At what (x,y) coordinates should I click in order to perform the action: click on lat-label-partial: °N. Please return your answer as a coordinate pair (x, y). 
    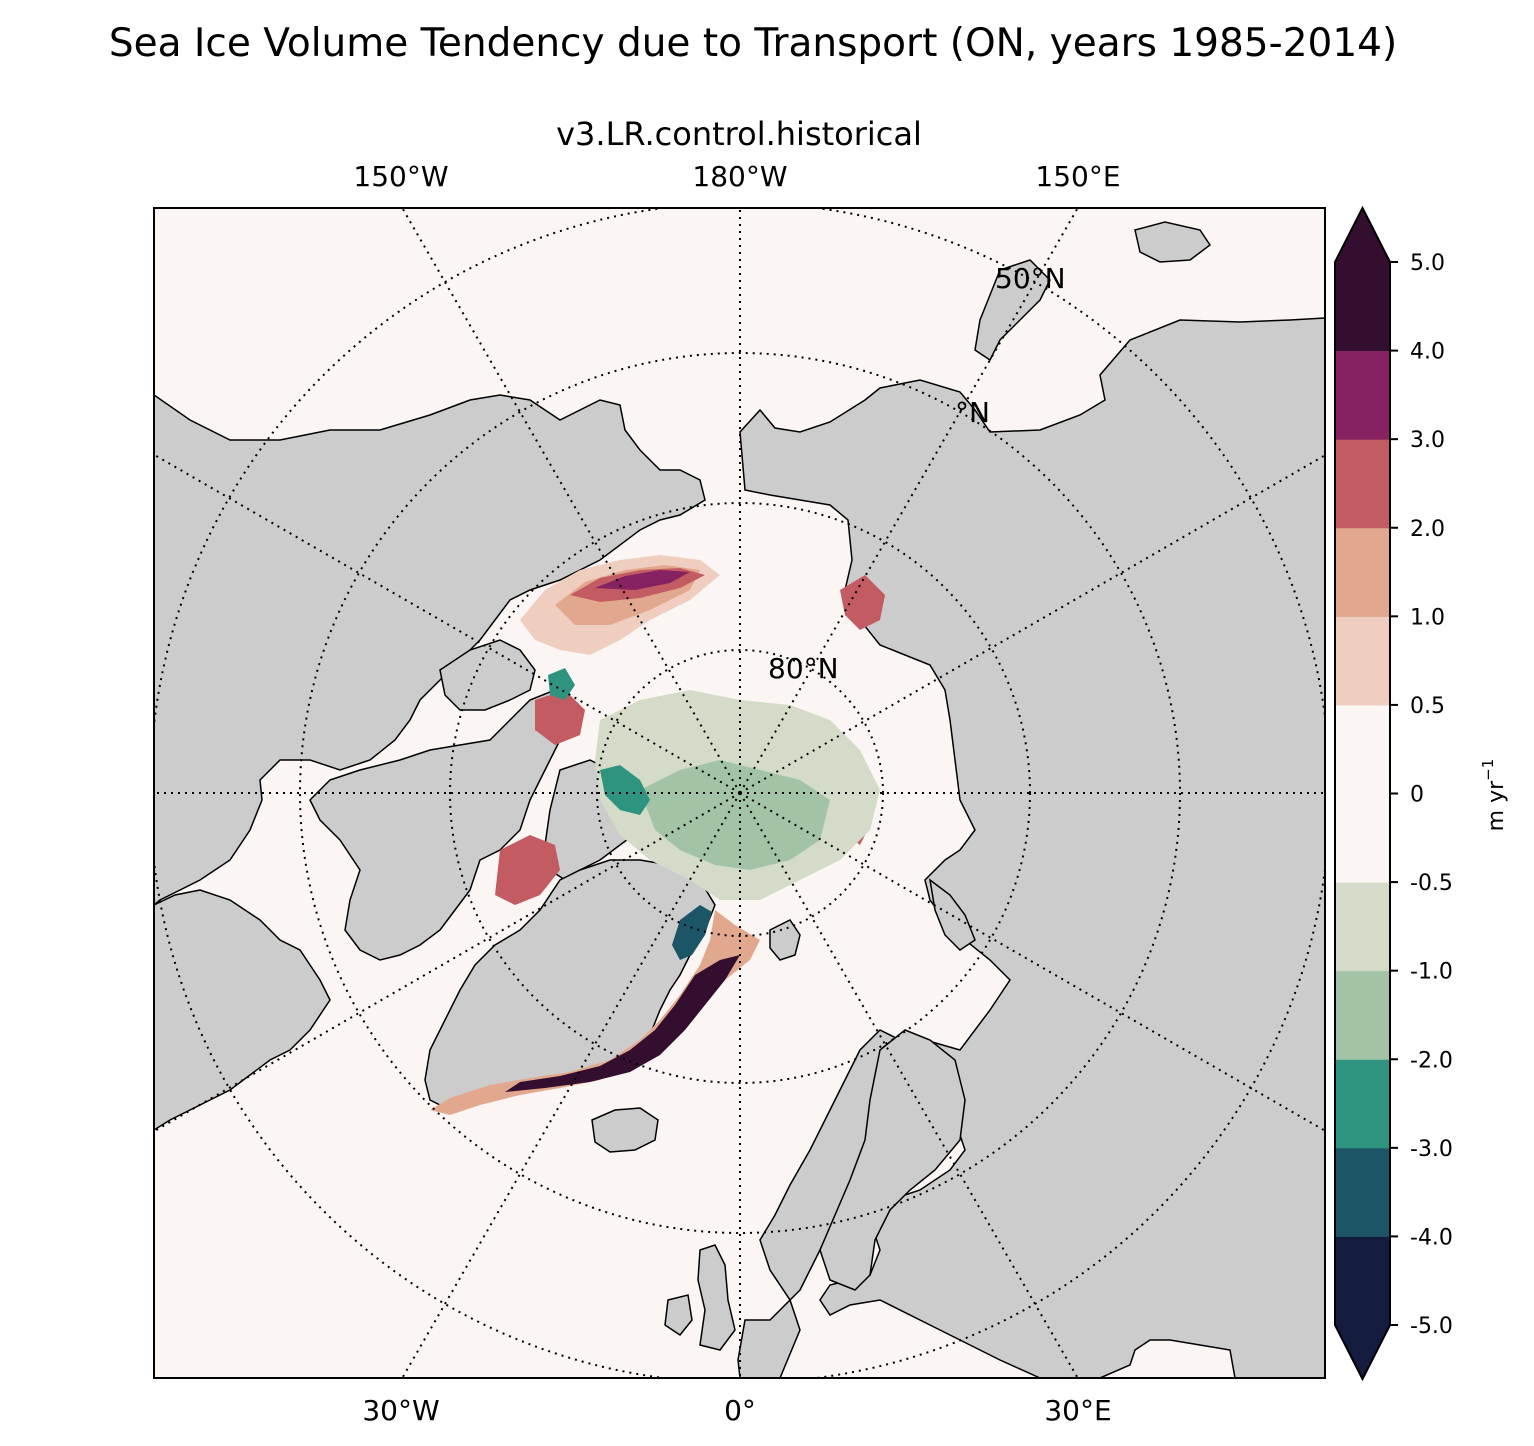
    Looking at the image, I should click on (972, 412).